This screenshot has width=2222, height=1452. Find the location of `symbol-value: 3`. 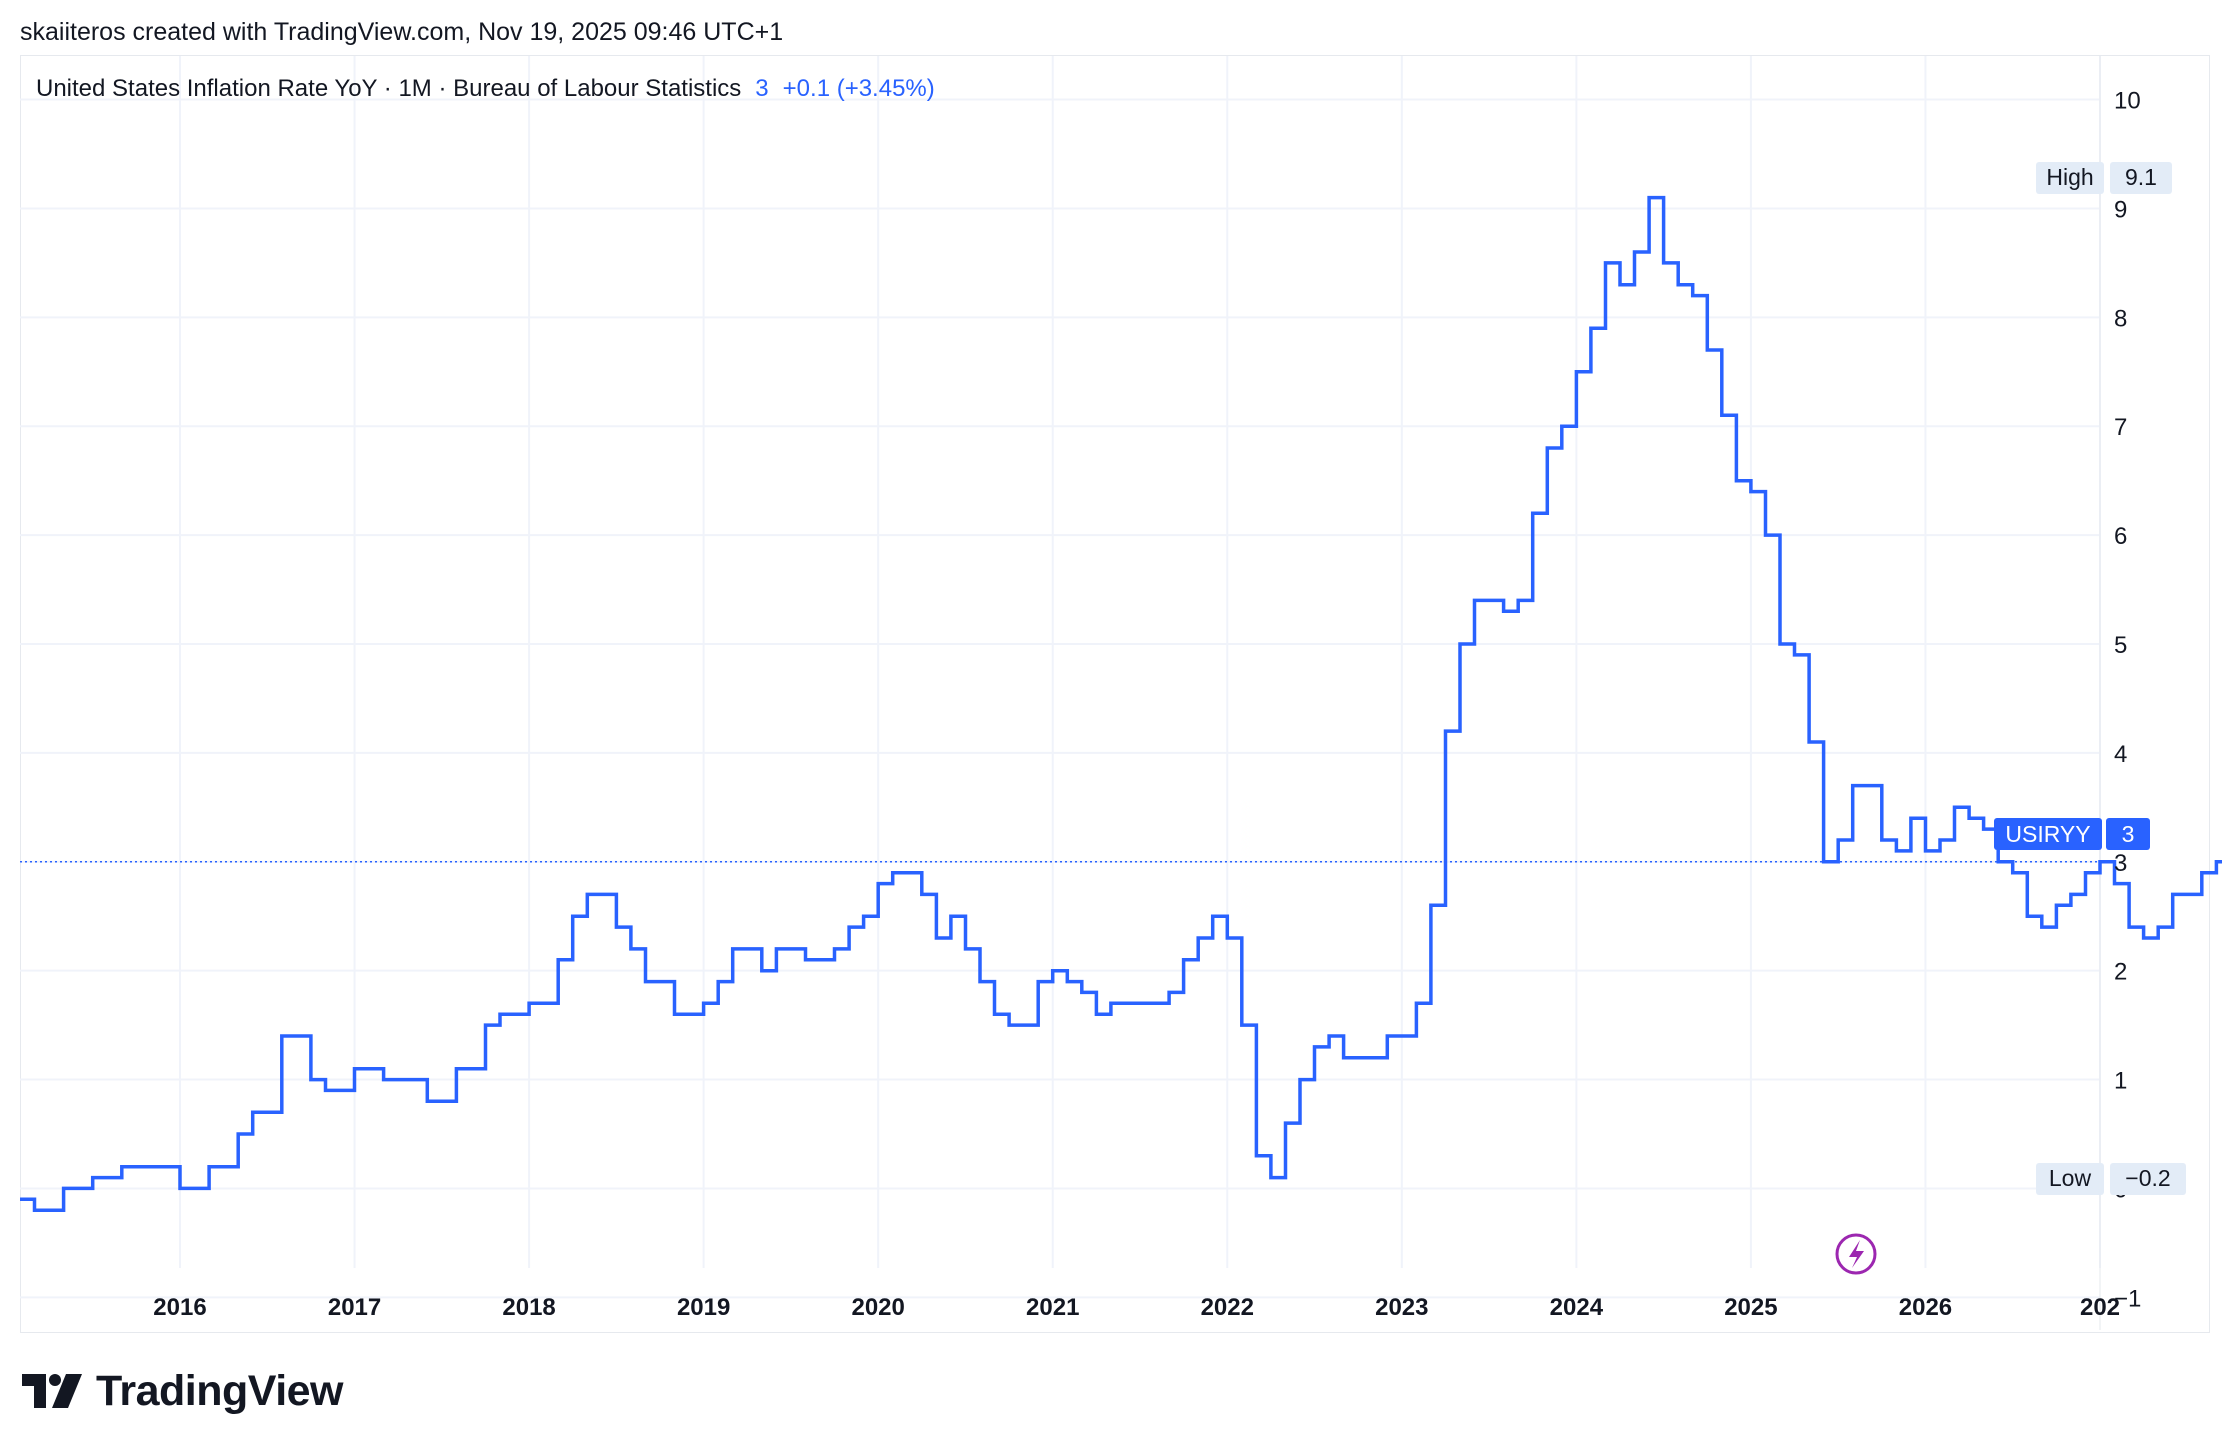

symbol-value: 3 is located at coordinates (2128, 834).